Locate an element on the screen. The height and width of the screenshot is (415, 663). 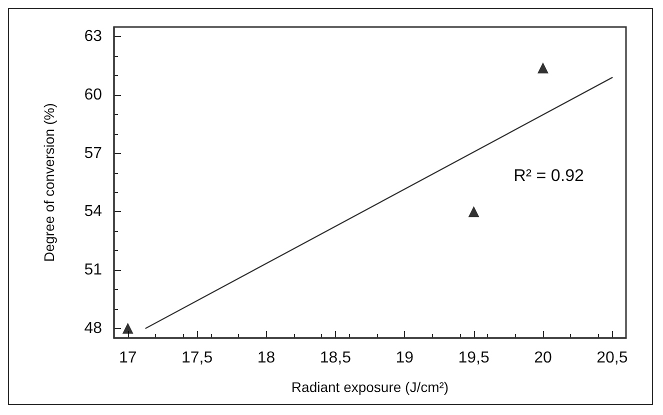
y-tick-label: 48 is located at coordinates (93, 328).